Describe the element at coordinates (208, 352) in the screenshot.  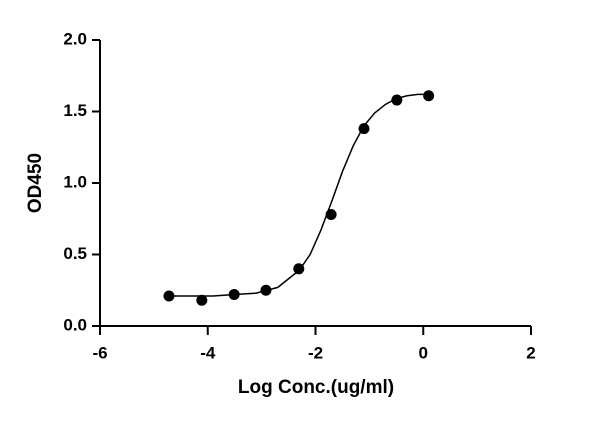
I see `x-tick-label: -4` at that location.